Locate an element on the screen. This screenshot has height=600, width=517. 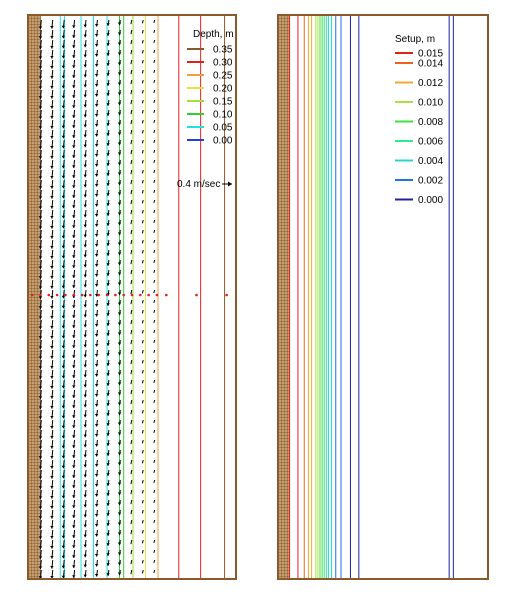
setup-legend-label: 0.004 is located at coordinates (430, 161).